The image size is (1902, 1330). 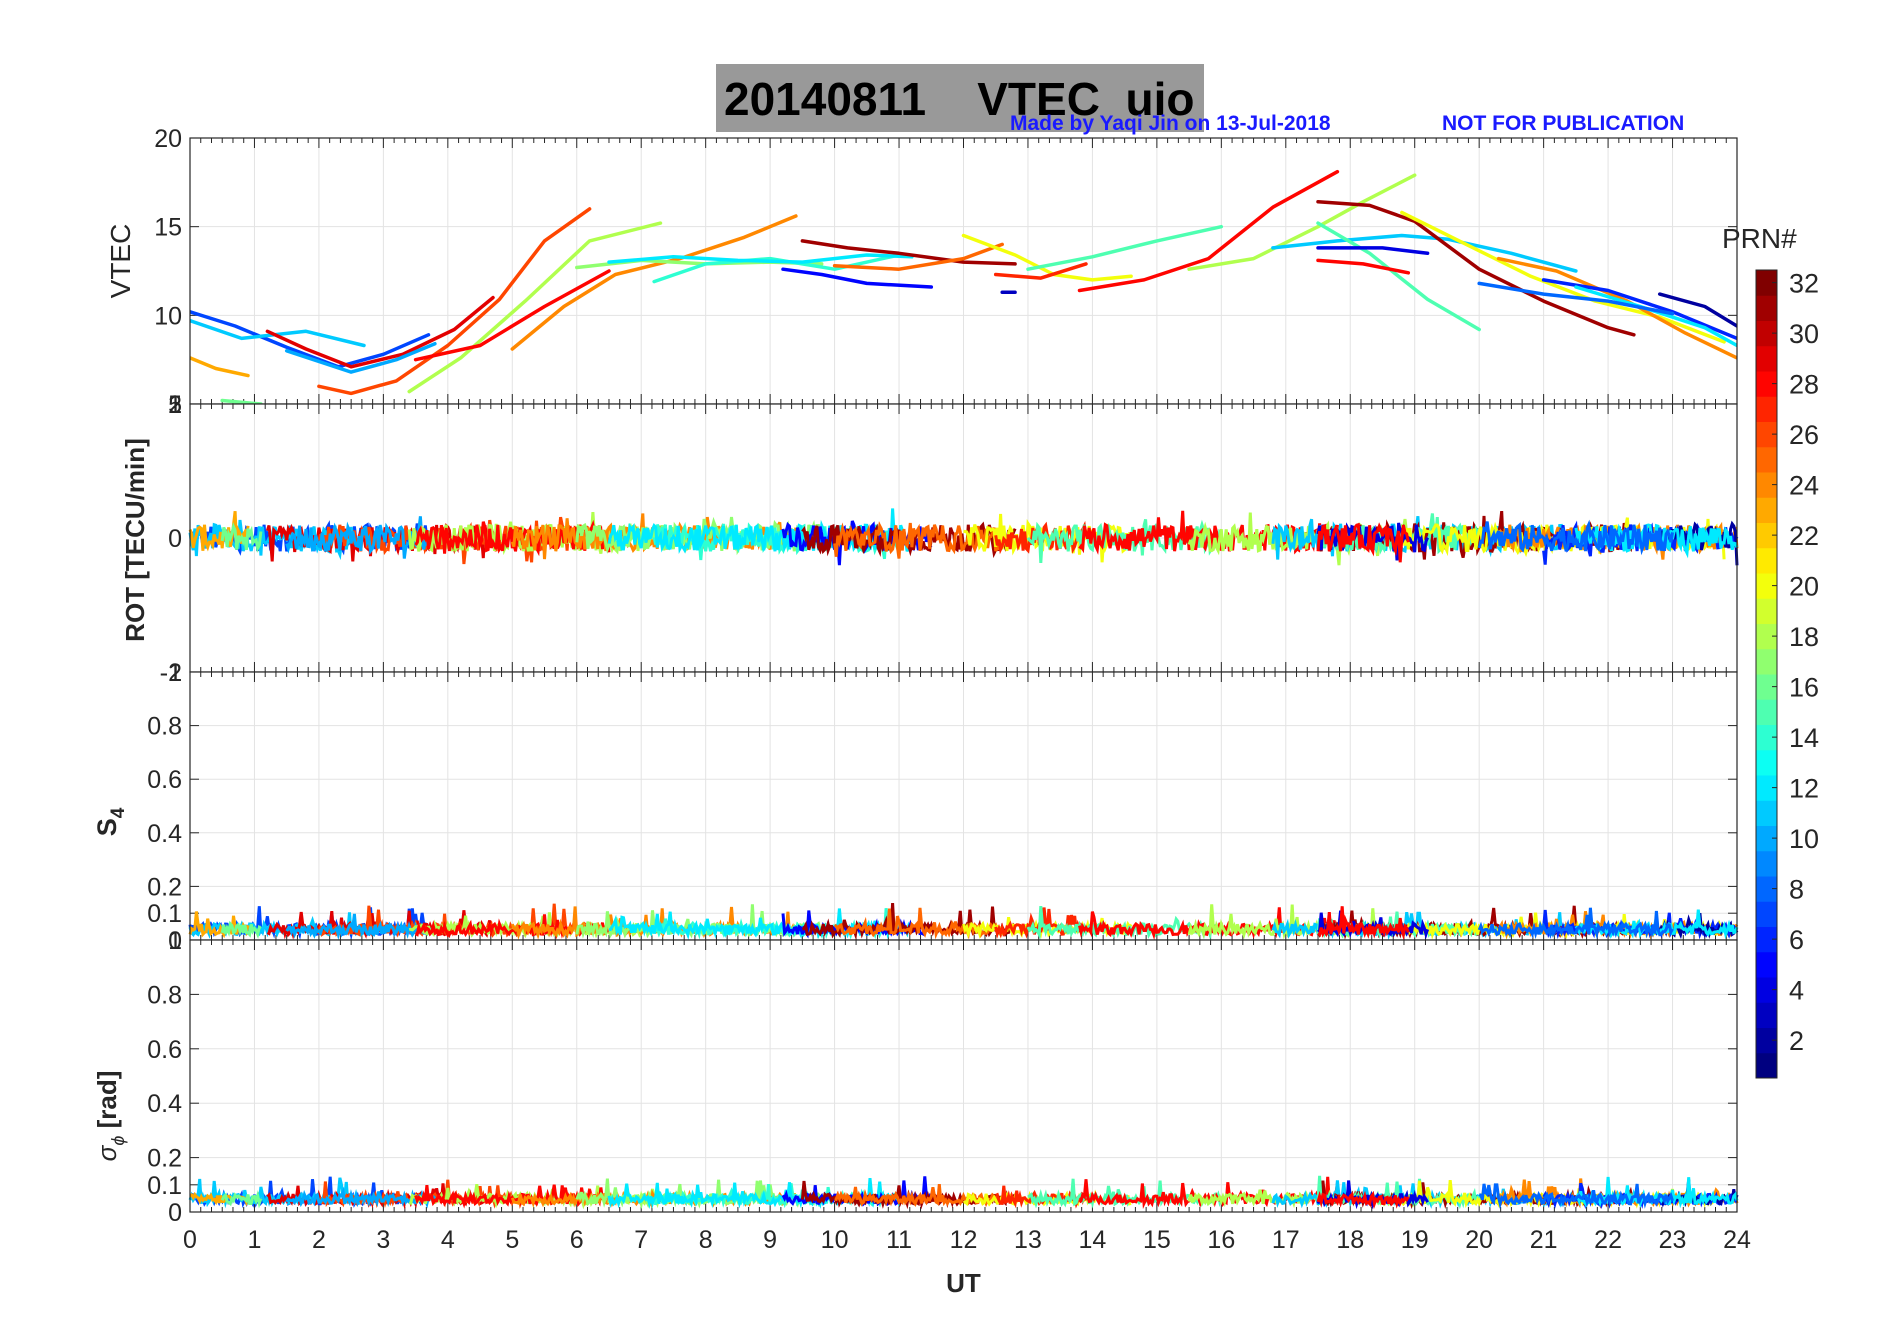 I want to click on vtec-series, so click(x=963, y=286).